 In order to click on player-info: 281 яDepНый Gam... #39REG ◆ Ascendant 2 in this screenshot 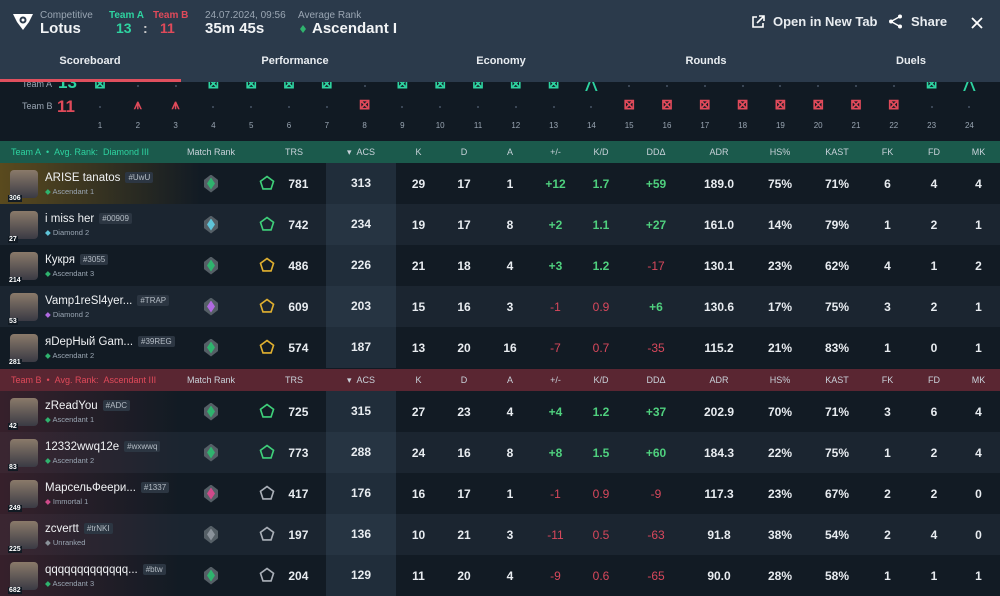, I will do `click(90, 347)`.